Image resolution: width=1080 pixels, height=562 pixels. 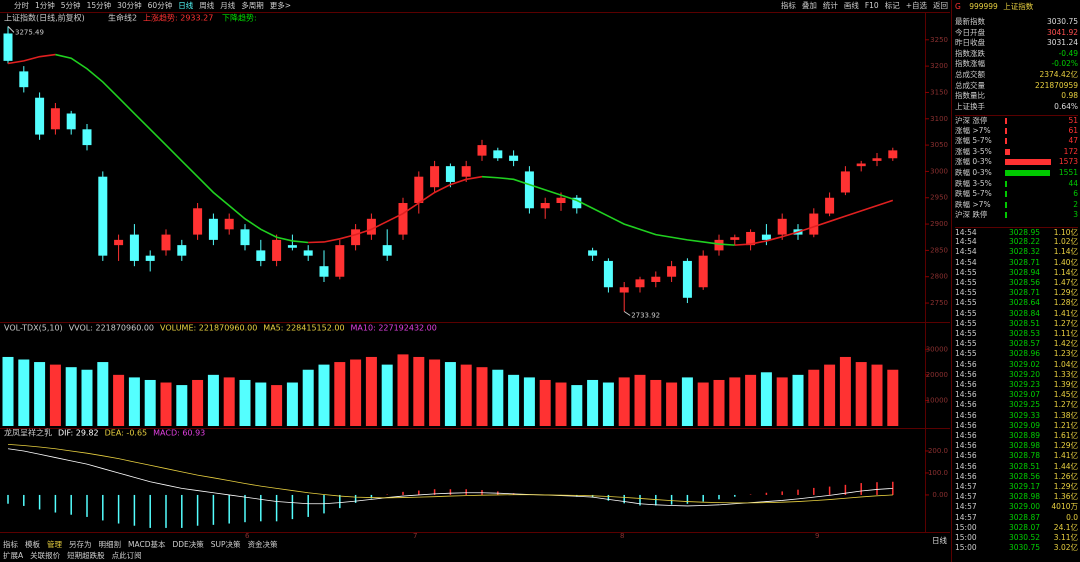 What do you see at coordinates (973, 172) in the screenshot?
I see `breadth-label: 跌幅 0-3%` at bounding box center [973, 172].